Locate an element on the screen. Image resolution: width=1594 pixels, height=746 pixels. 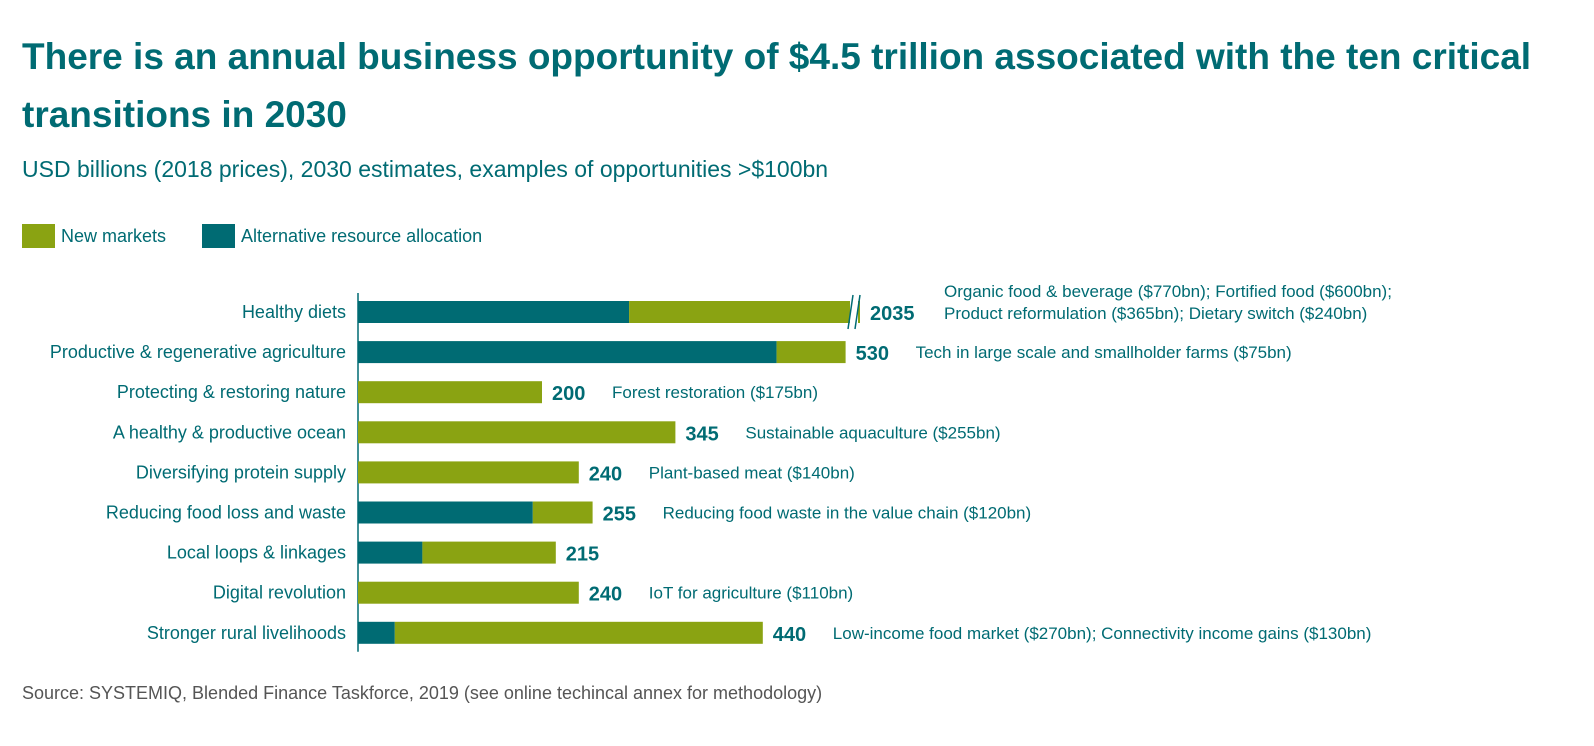
legend-swatch-new-markets is located at coordinates (38, 236).